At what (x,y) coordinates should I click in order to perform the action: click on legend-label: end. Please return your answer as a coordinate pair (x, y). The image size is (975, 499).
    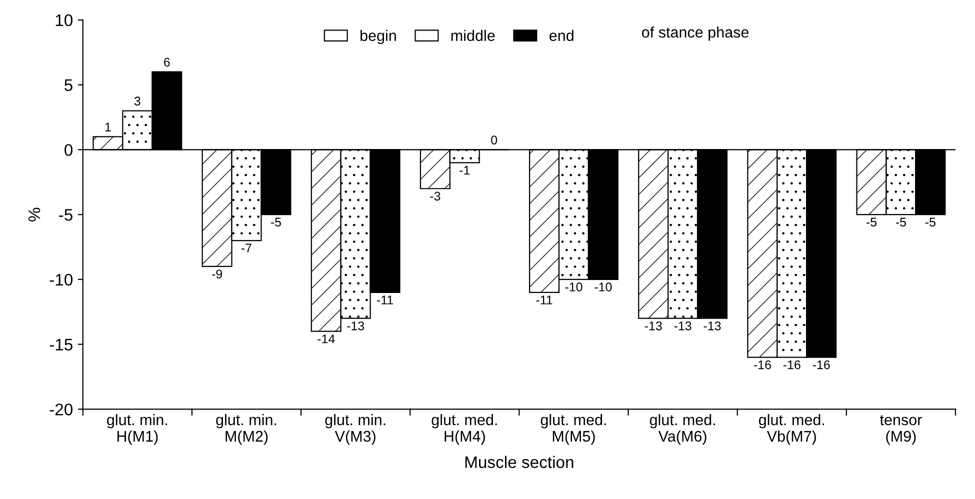
    Looking at the image, I should click on (562, 36).